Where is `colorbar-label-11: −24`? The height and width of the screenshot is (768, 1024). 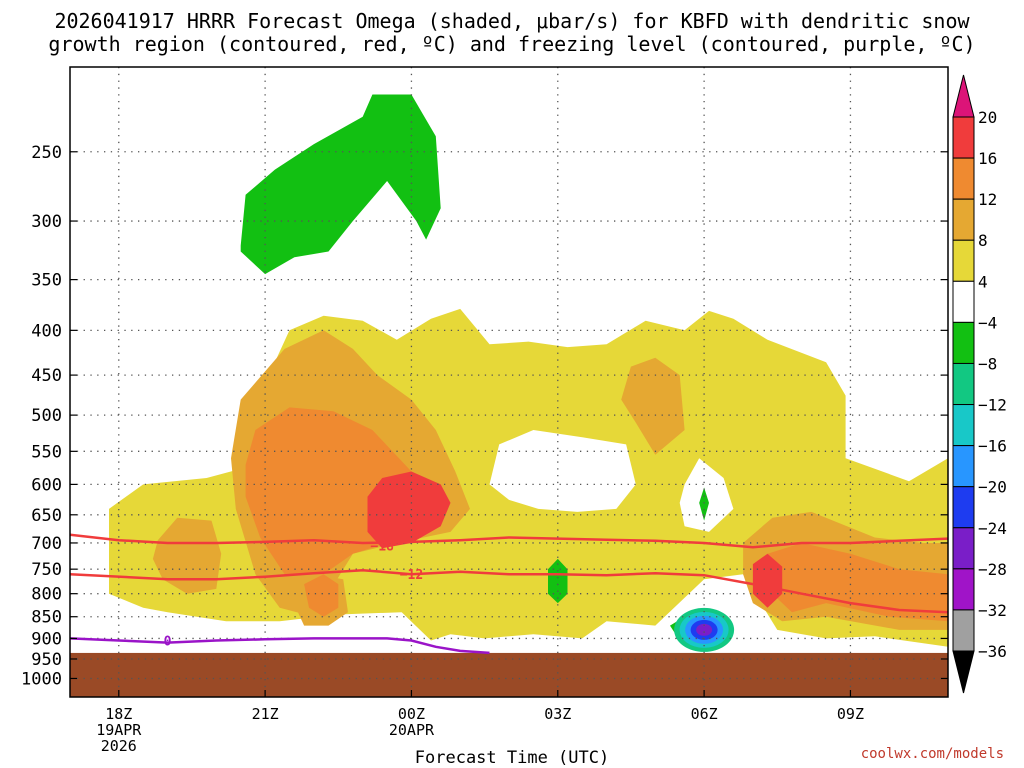 colorbar-label-11: −24 is located at coordinates (992, 528).